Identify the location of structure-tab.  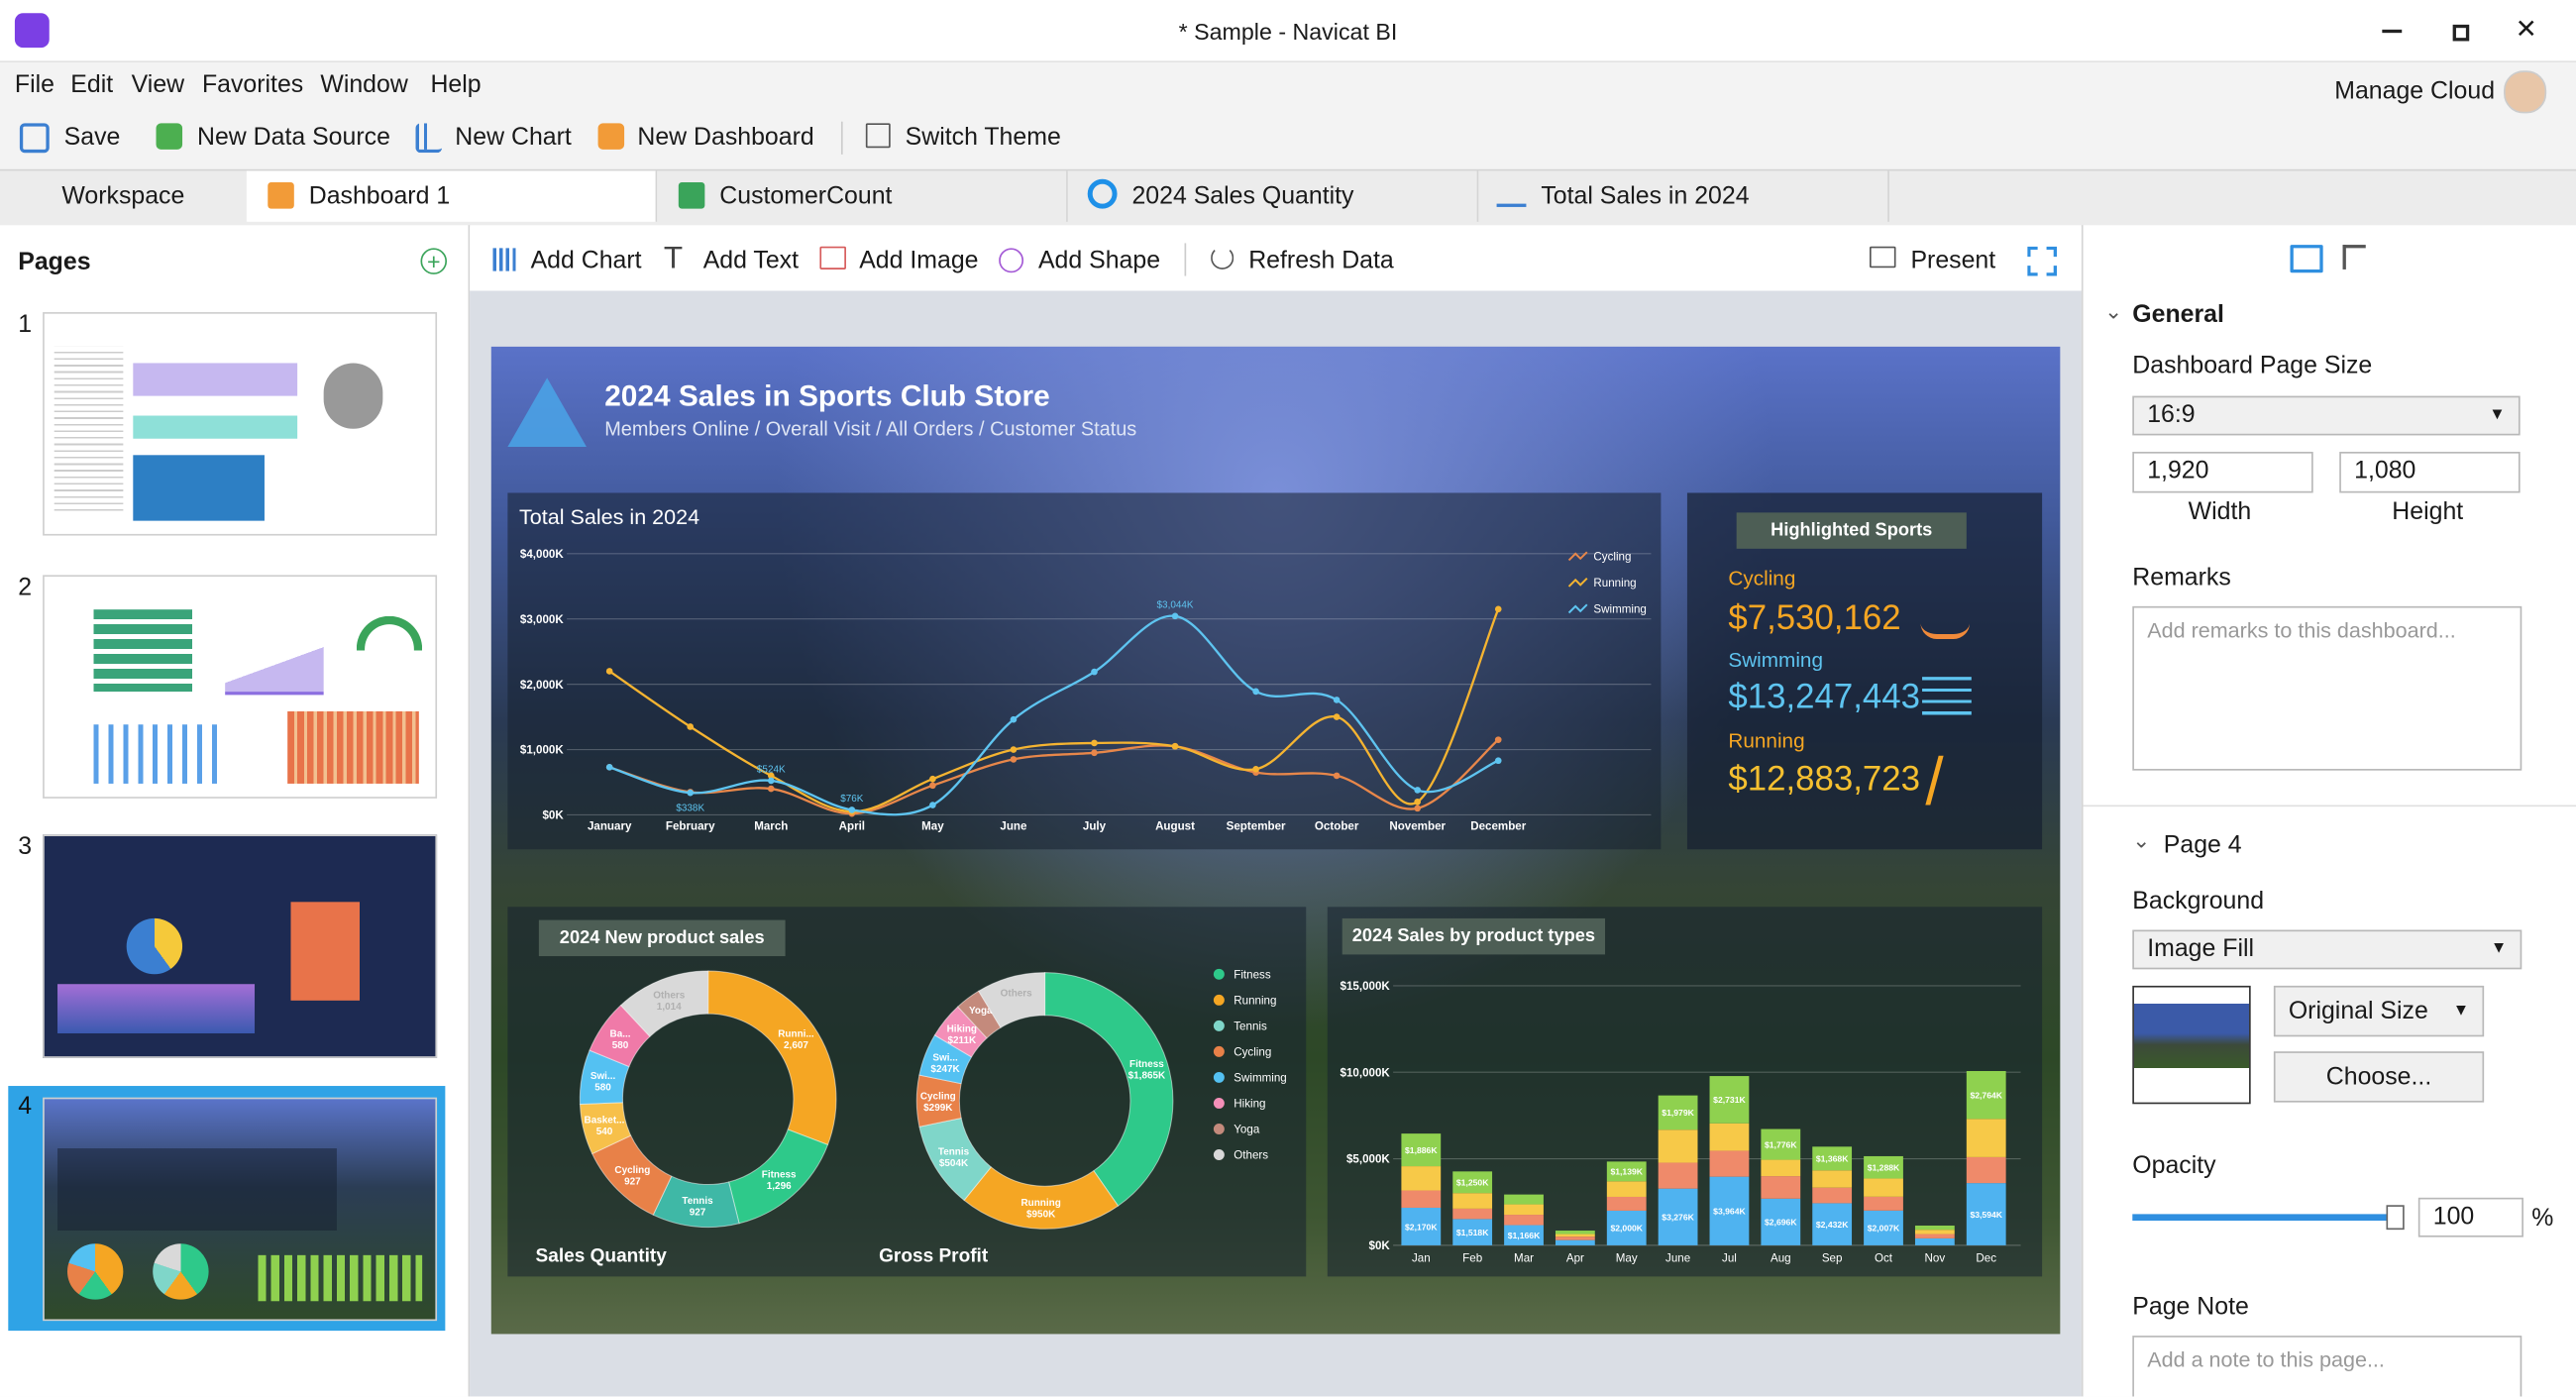
(2354, 257).